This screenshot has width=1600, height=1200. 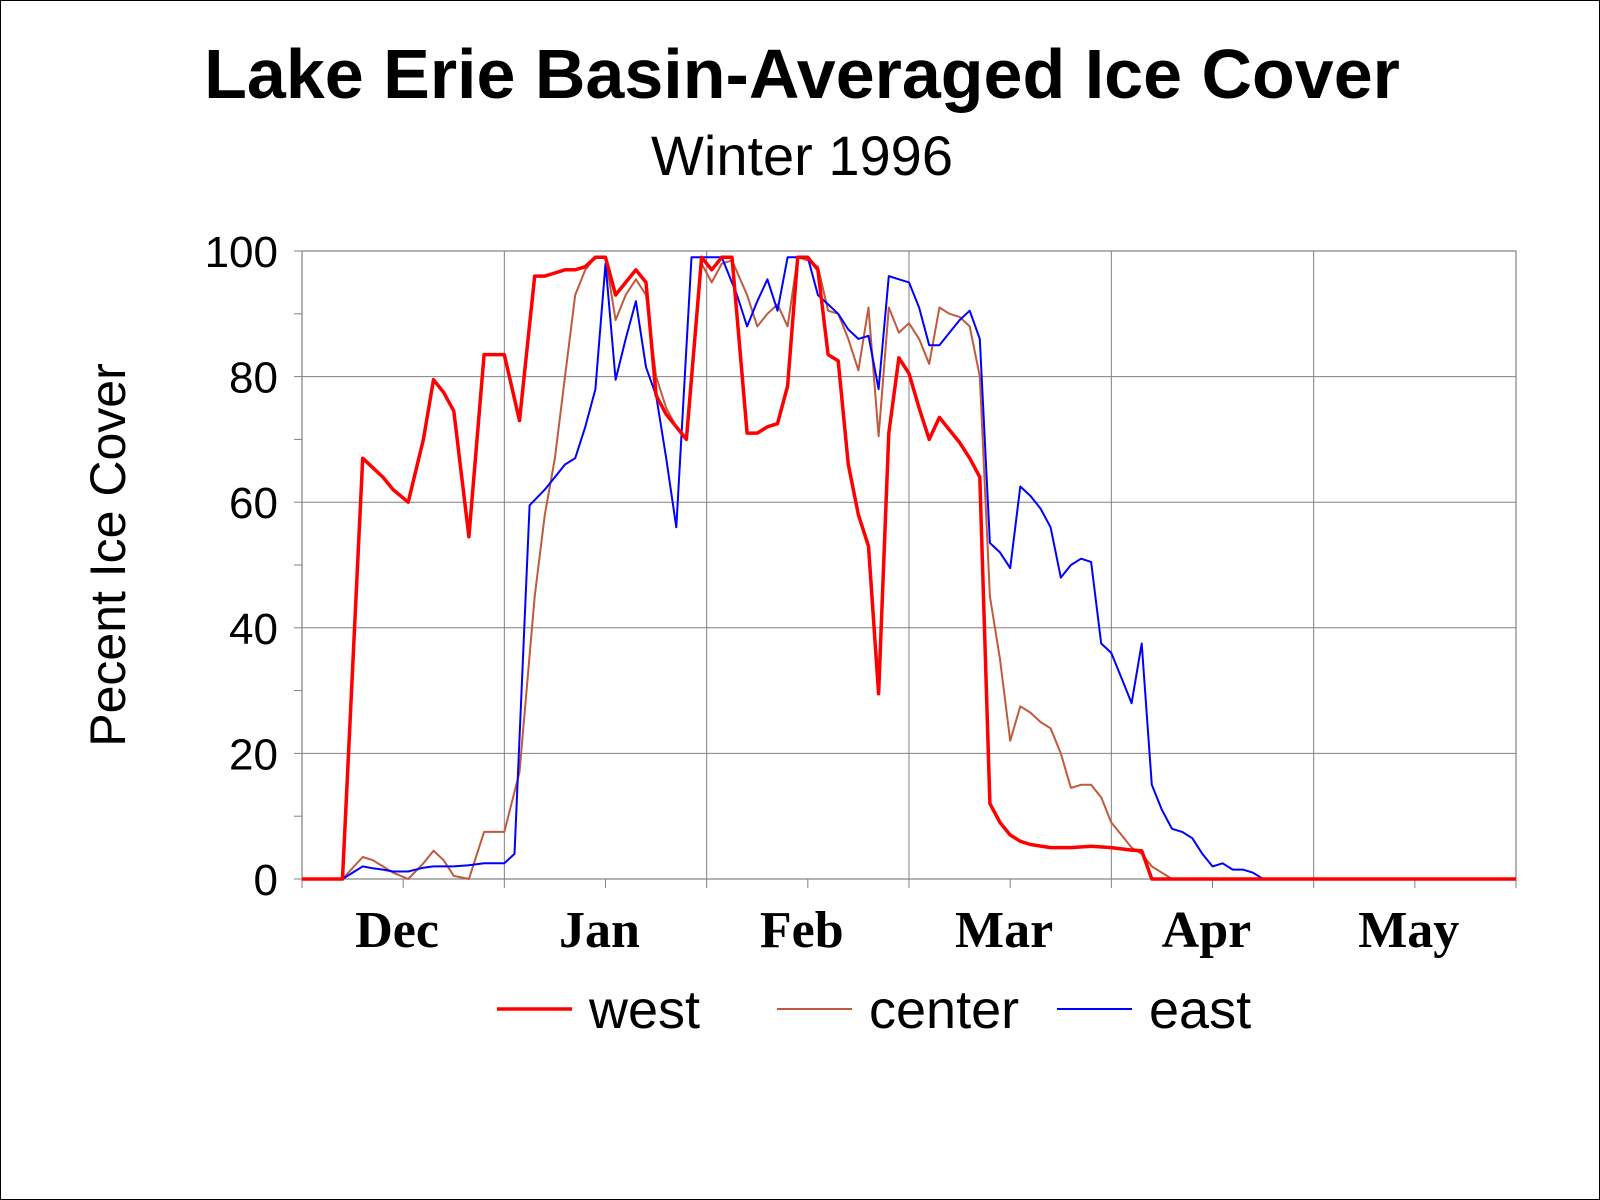 What do you see at coordinates (253, 629) in the screenshot?
I see `y-tick-label: 40` at bounding box center [253, 629].